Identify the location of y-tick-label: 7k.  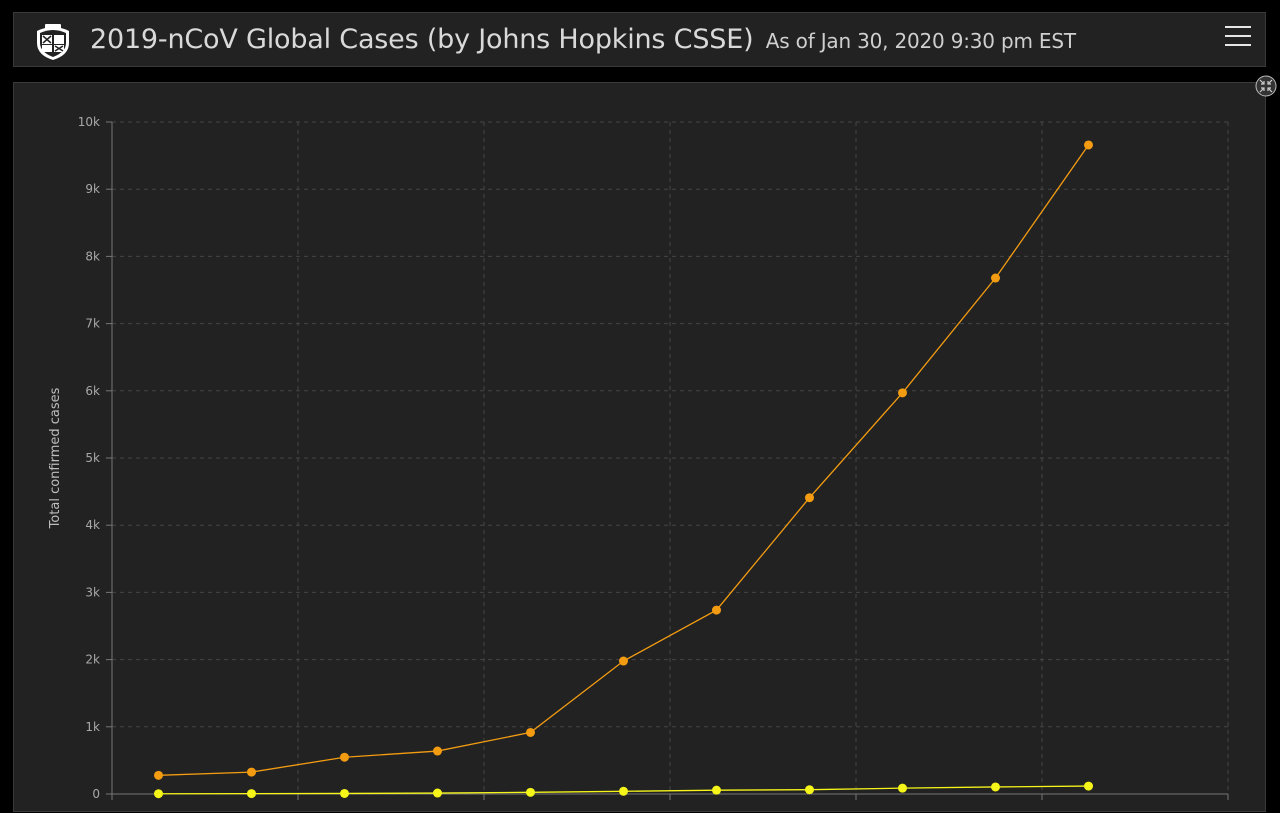
(92, 324).